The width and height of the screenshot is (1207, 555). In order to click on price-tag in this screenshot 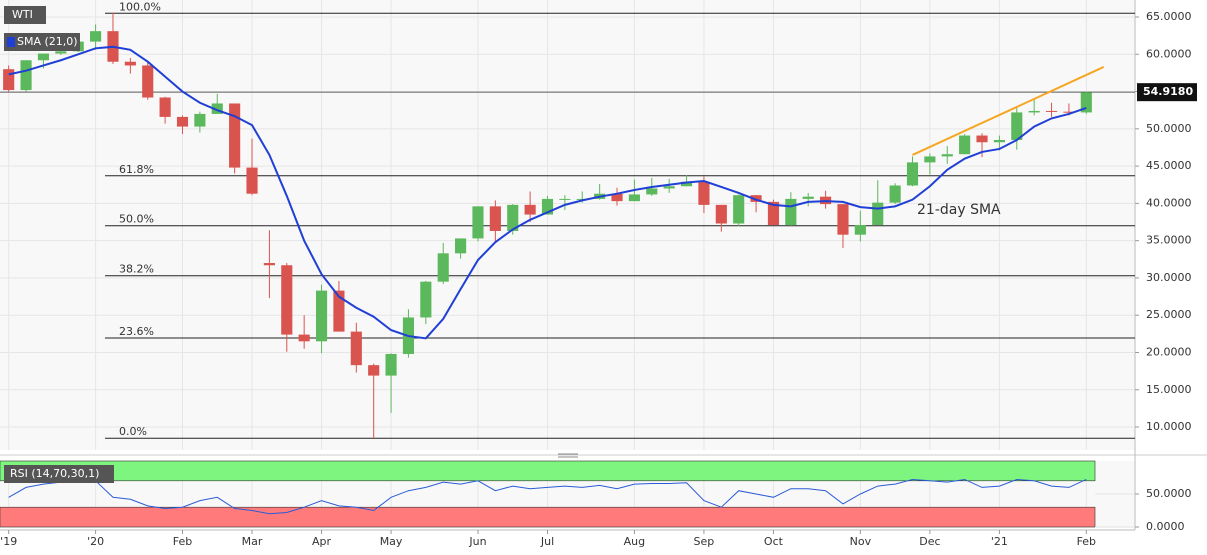, I will do `click(1167, 92)`.